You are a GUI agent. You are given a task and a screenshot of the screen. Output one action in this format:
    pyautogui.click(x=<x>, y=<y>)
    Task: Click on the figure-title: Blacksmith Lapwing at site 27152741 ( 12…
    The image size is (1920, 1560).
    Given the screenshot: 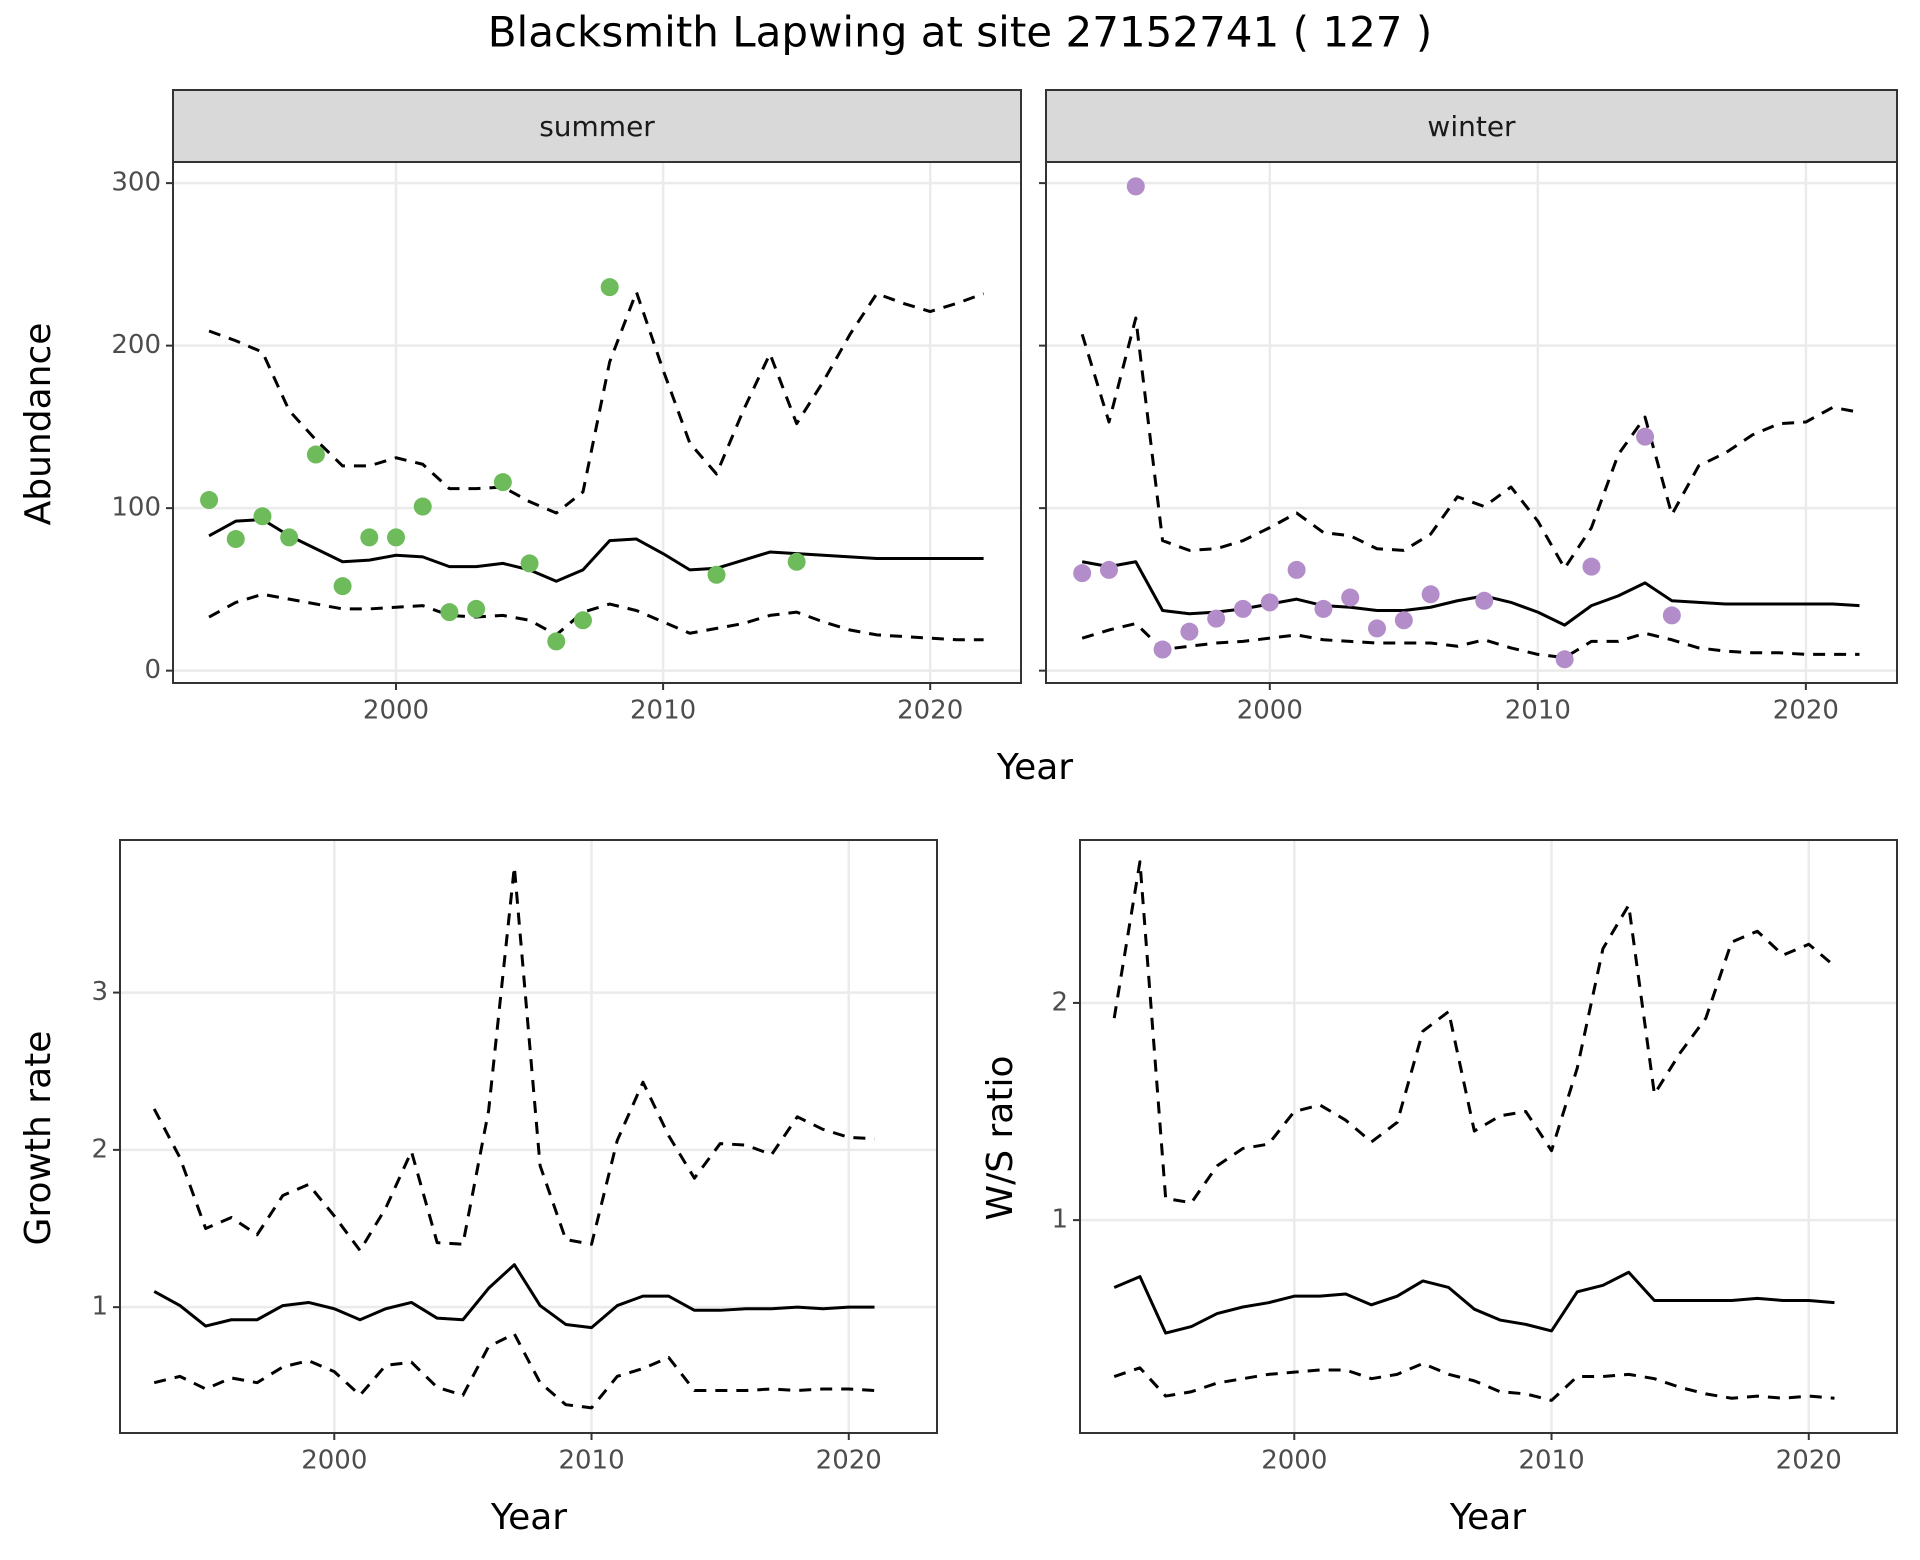 What is the action you would take?
    pyautogui.click(x=960, y=32)
    